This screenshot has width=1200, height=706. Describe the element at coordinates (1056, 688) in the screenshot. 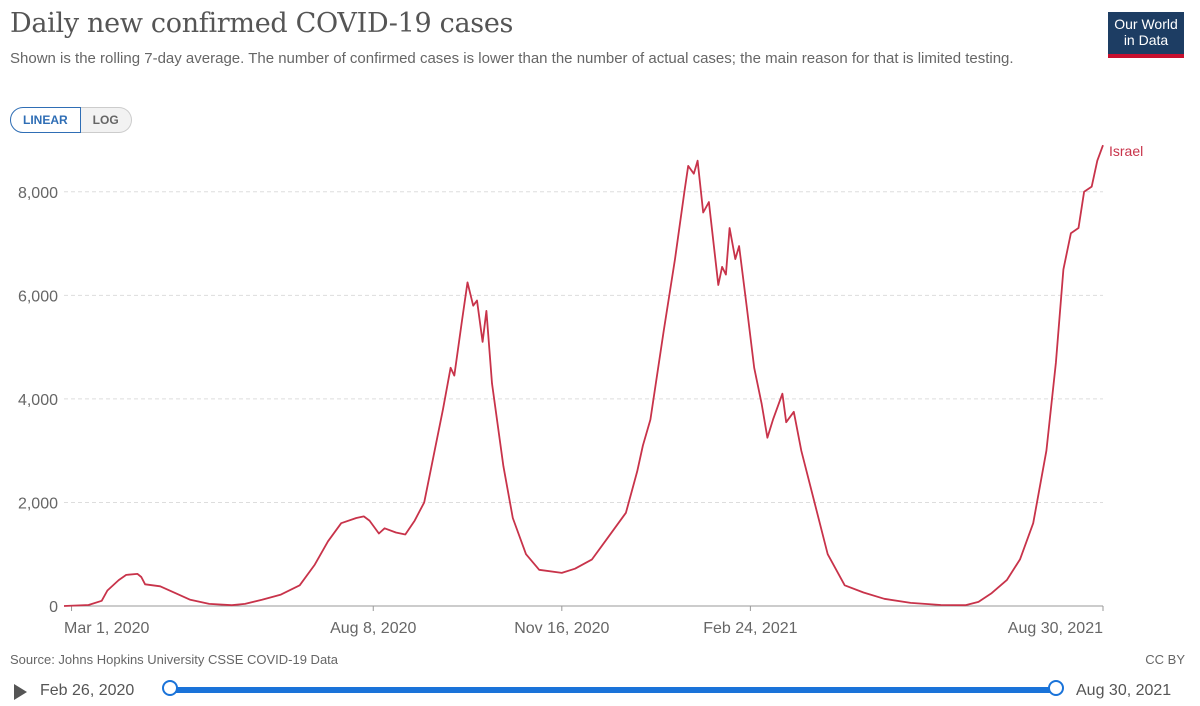

I see `timeline-end-handle` at that location.